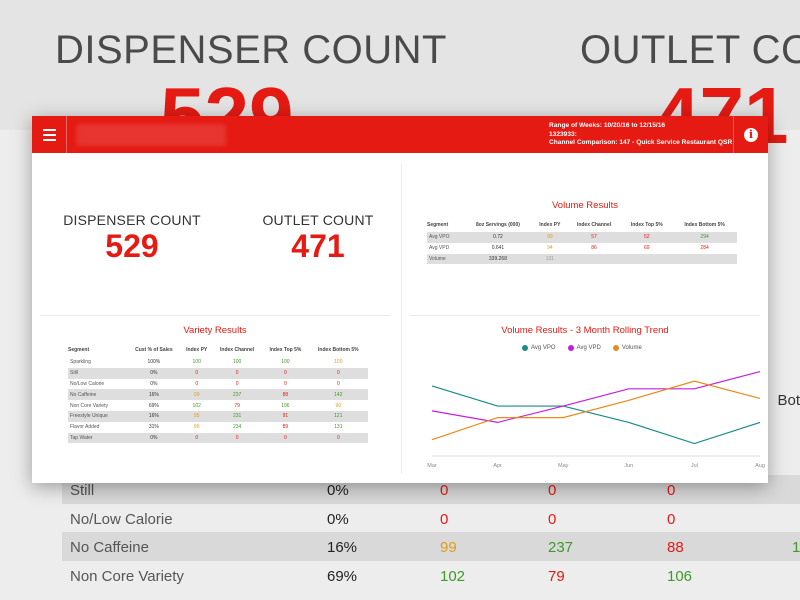  Describe the element at coordinates (338, 416) in the screenshot. I see `table-cell: 121` at that location.